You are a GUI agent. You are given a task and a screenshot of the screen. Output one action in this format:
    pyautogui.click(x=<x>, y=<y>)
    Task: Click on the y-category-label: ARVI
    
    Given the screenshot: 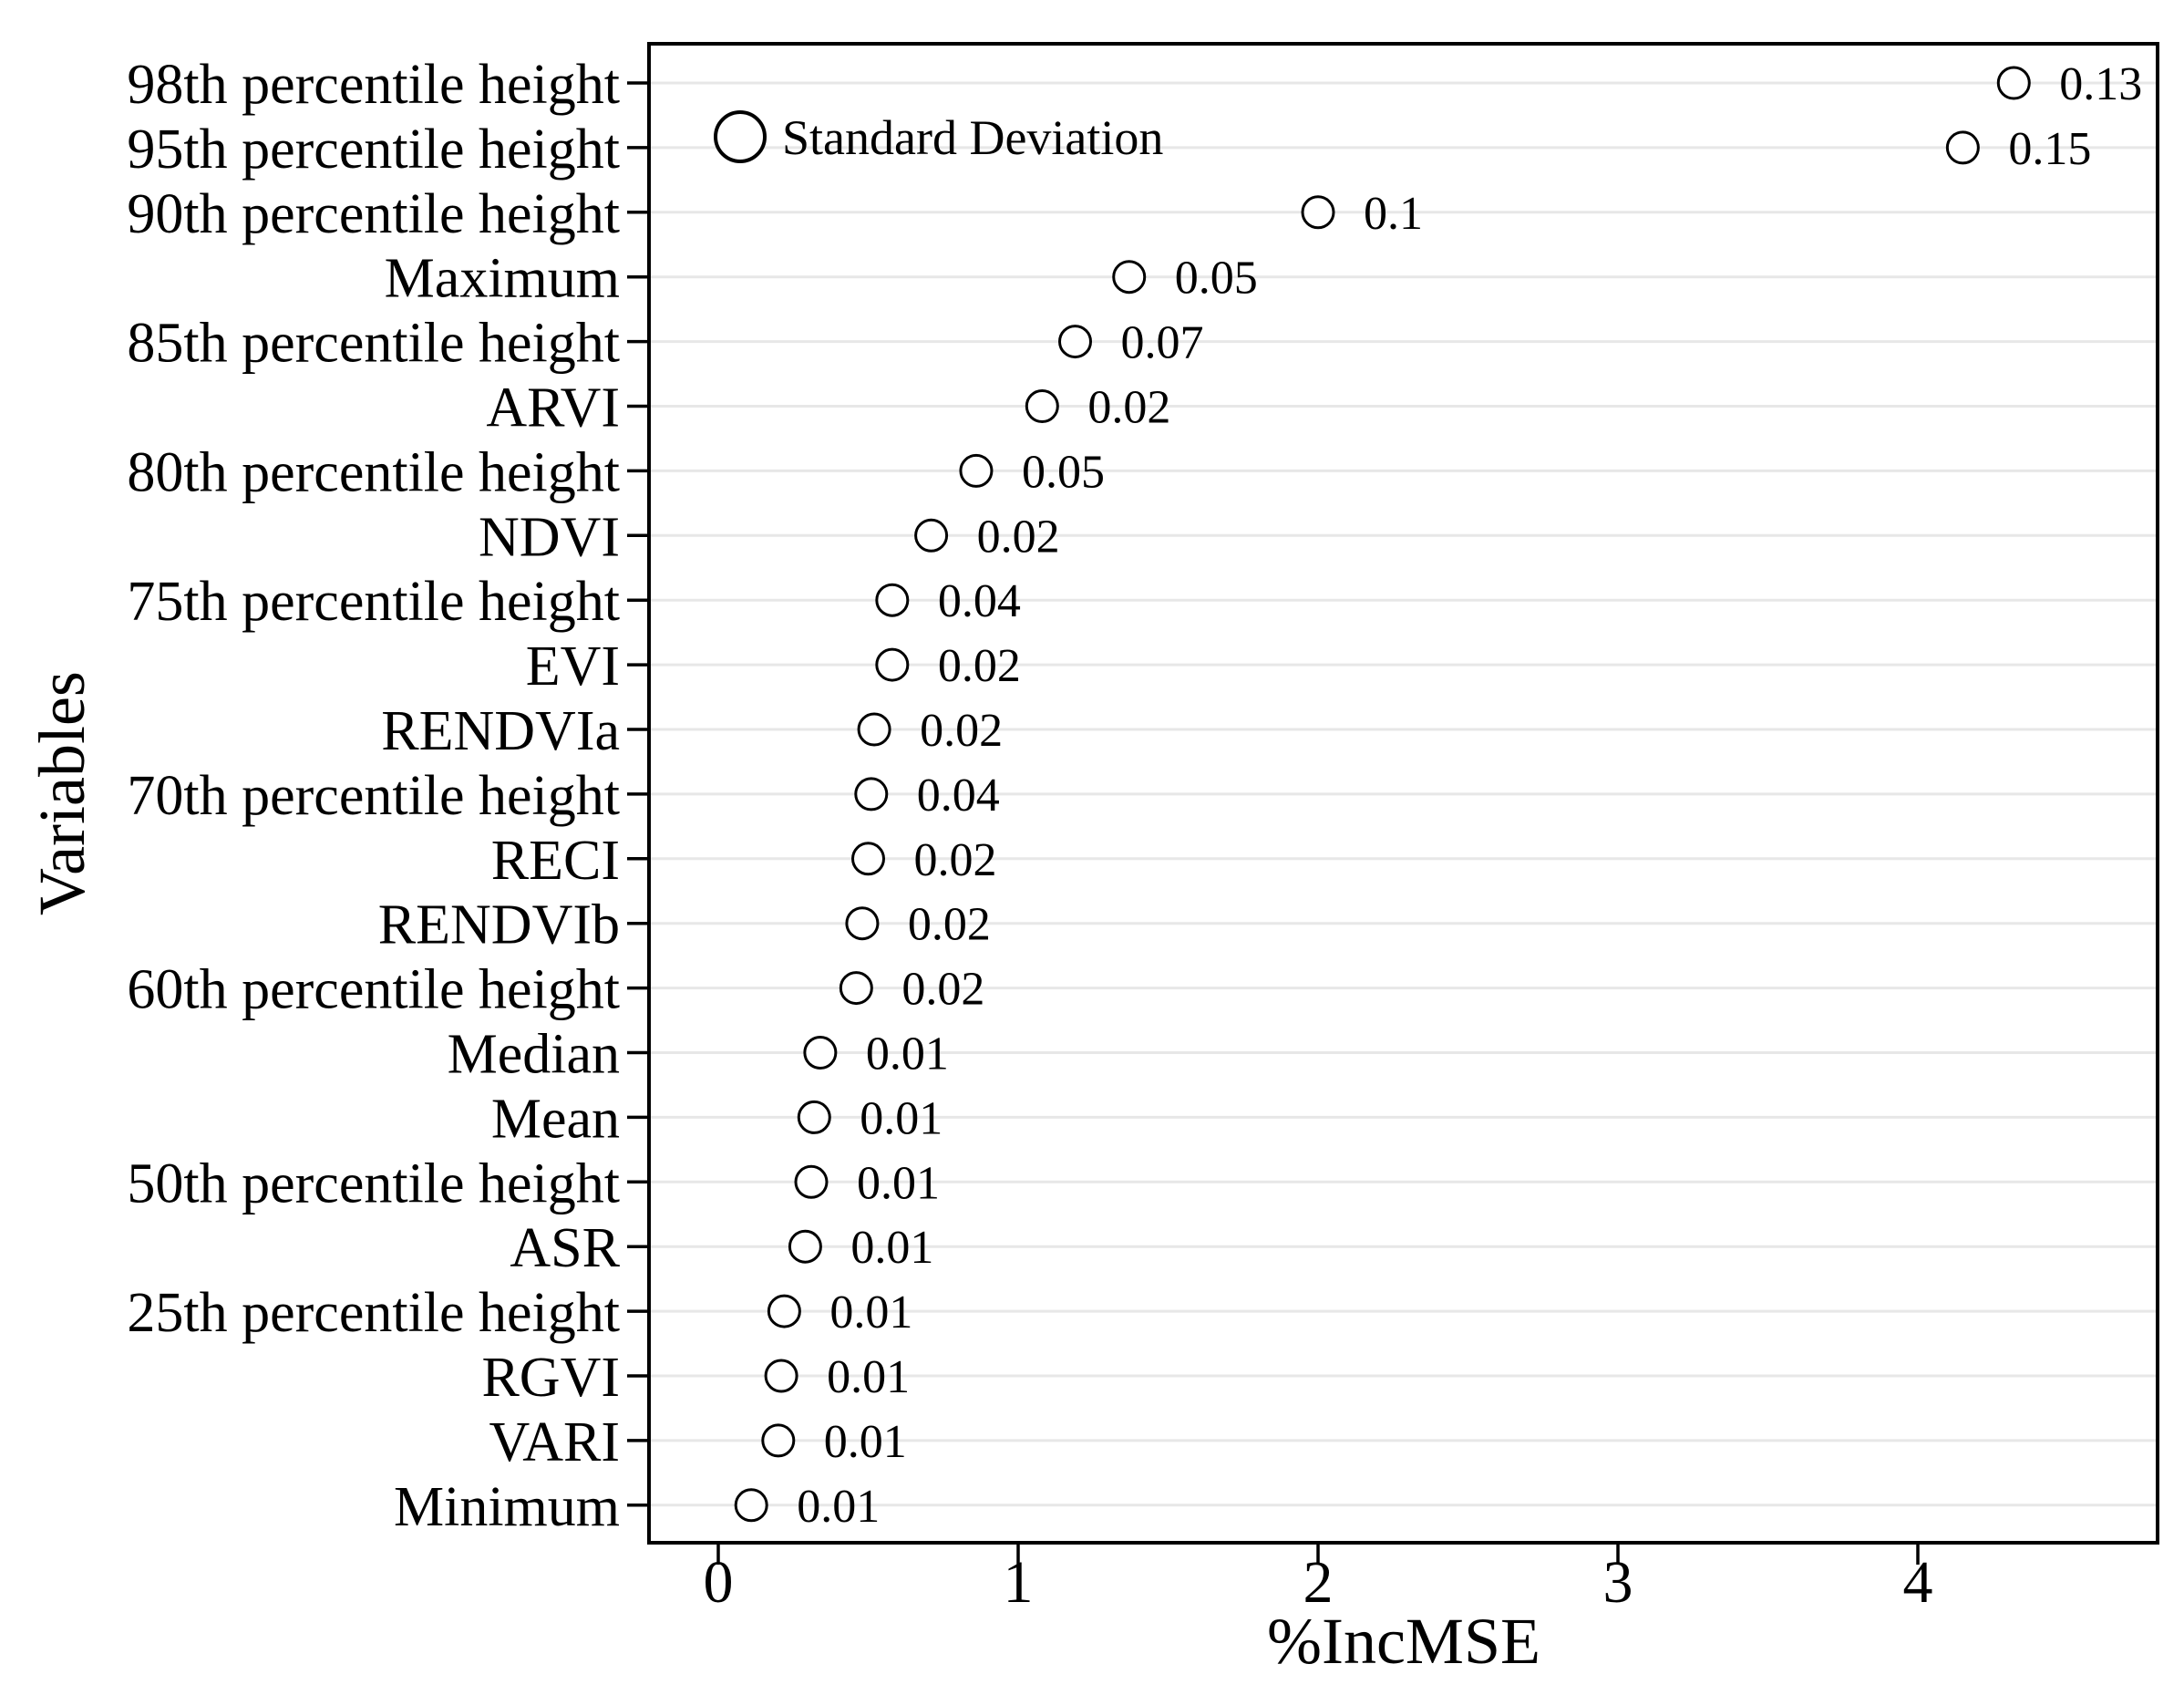 What is the action you would take?
    pyautogui.click(x=553, y=408)
    